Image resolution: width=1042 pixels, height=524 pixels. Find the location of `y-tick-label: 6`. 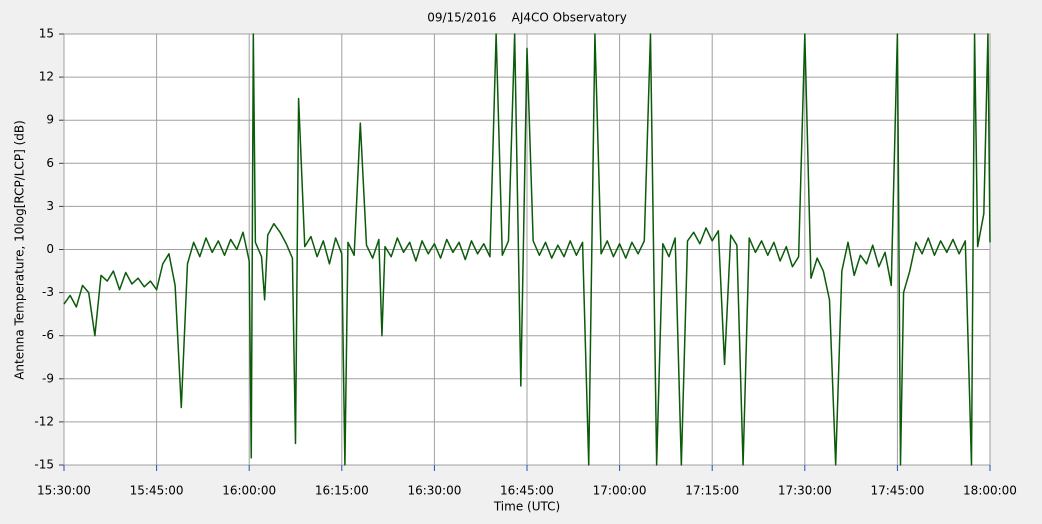

y-tick-label: 6 is located at coordinates (50, 163).